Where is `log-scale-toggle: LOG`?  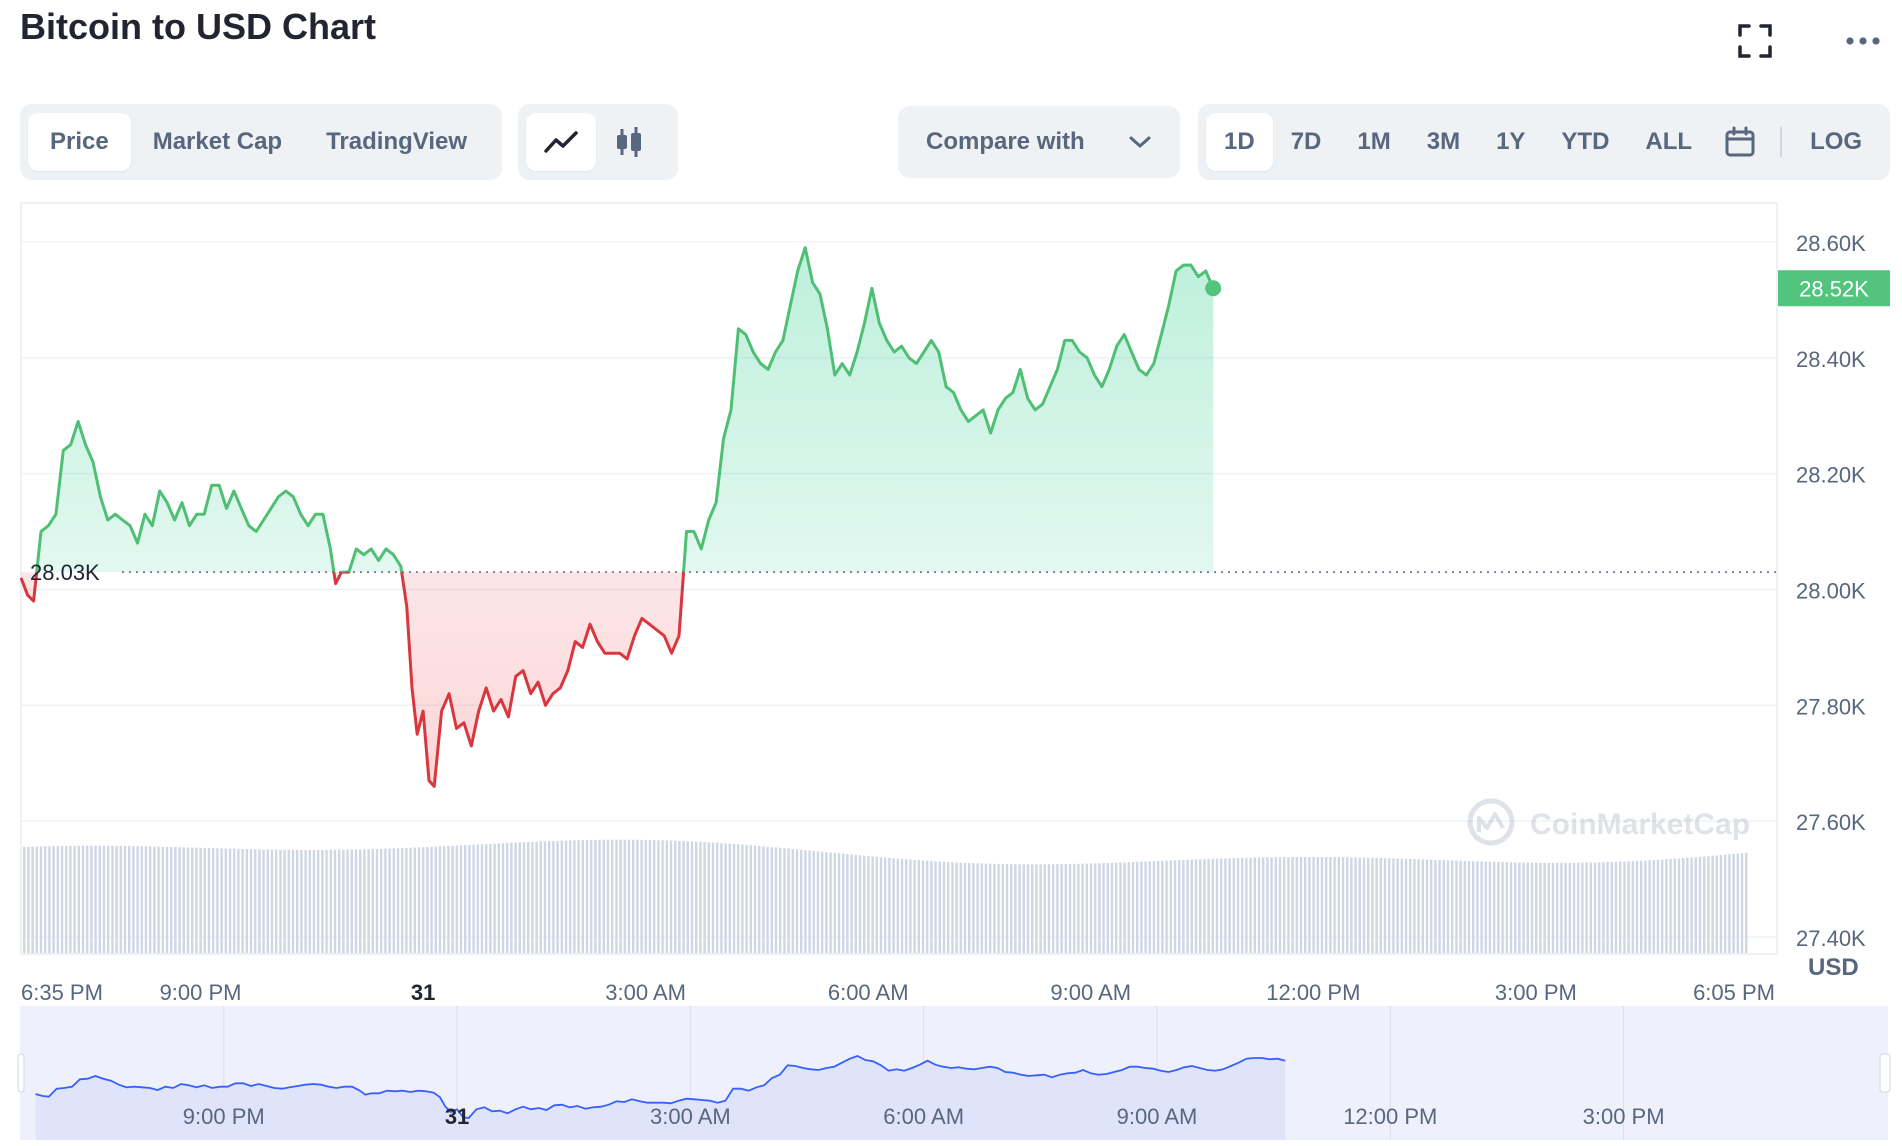
log-scale-toggle: LOG is located at coordinates (1836, 141).